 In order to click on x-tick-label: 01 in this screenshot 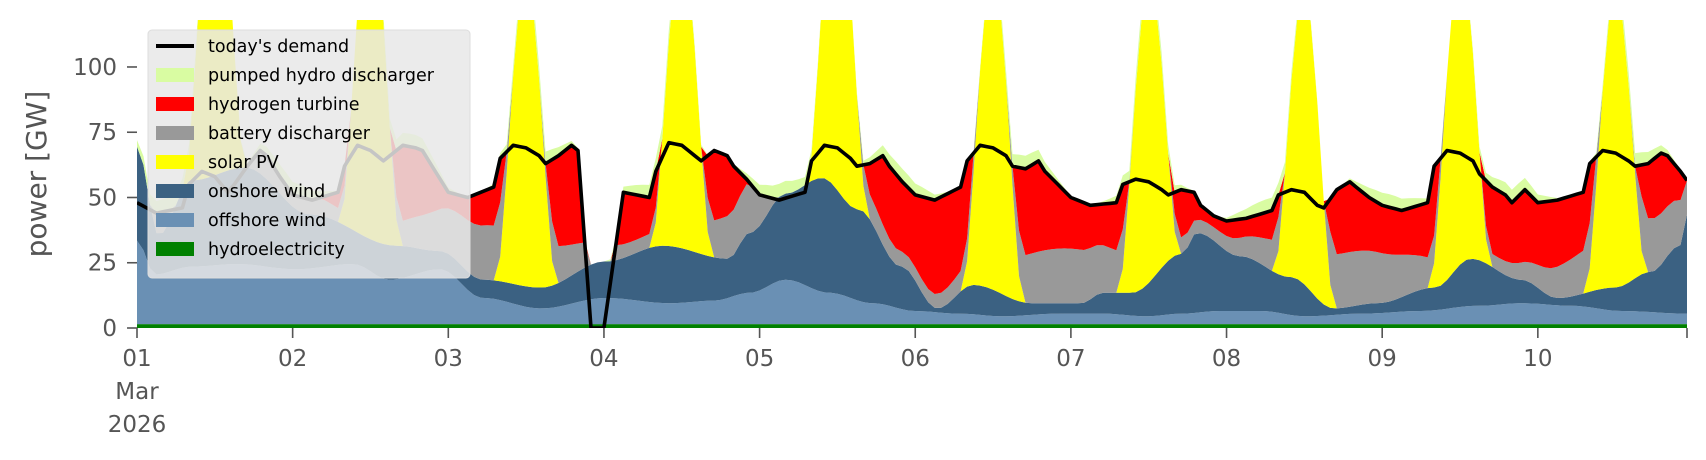, I will do `click(136, 359)`.